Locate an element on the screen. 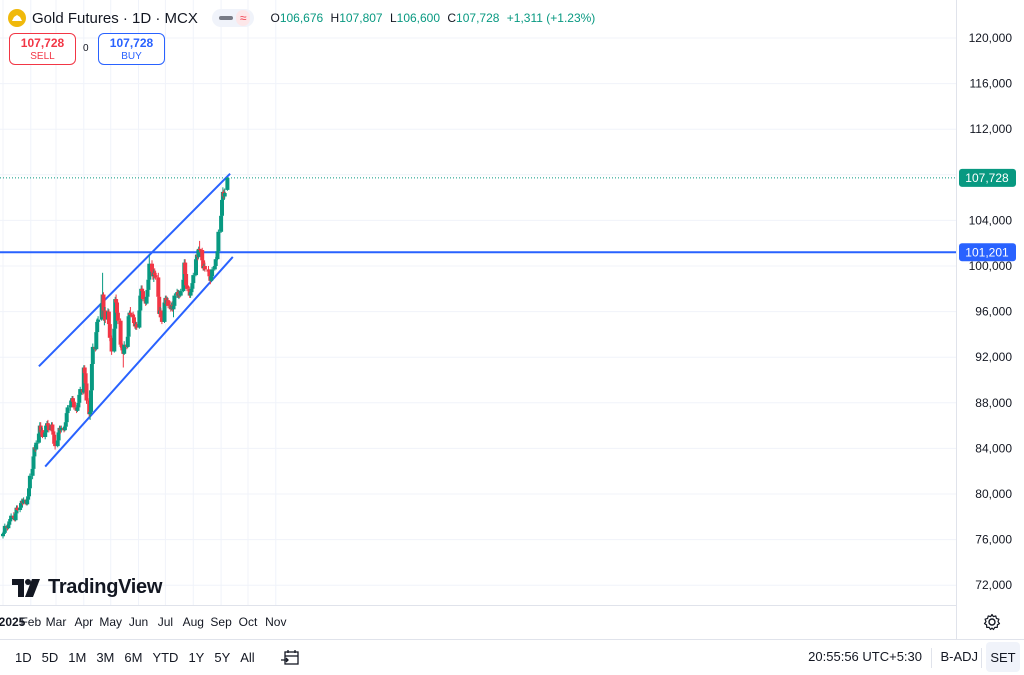  y-tick-label: 76,000 is located at coordinates (993, 540).